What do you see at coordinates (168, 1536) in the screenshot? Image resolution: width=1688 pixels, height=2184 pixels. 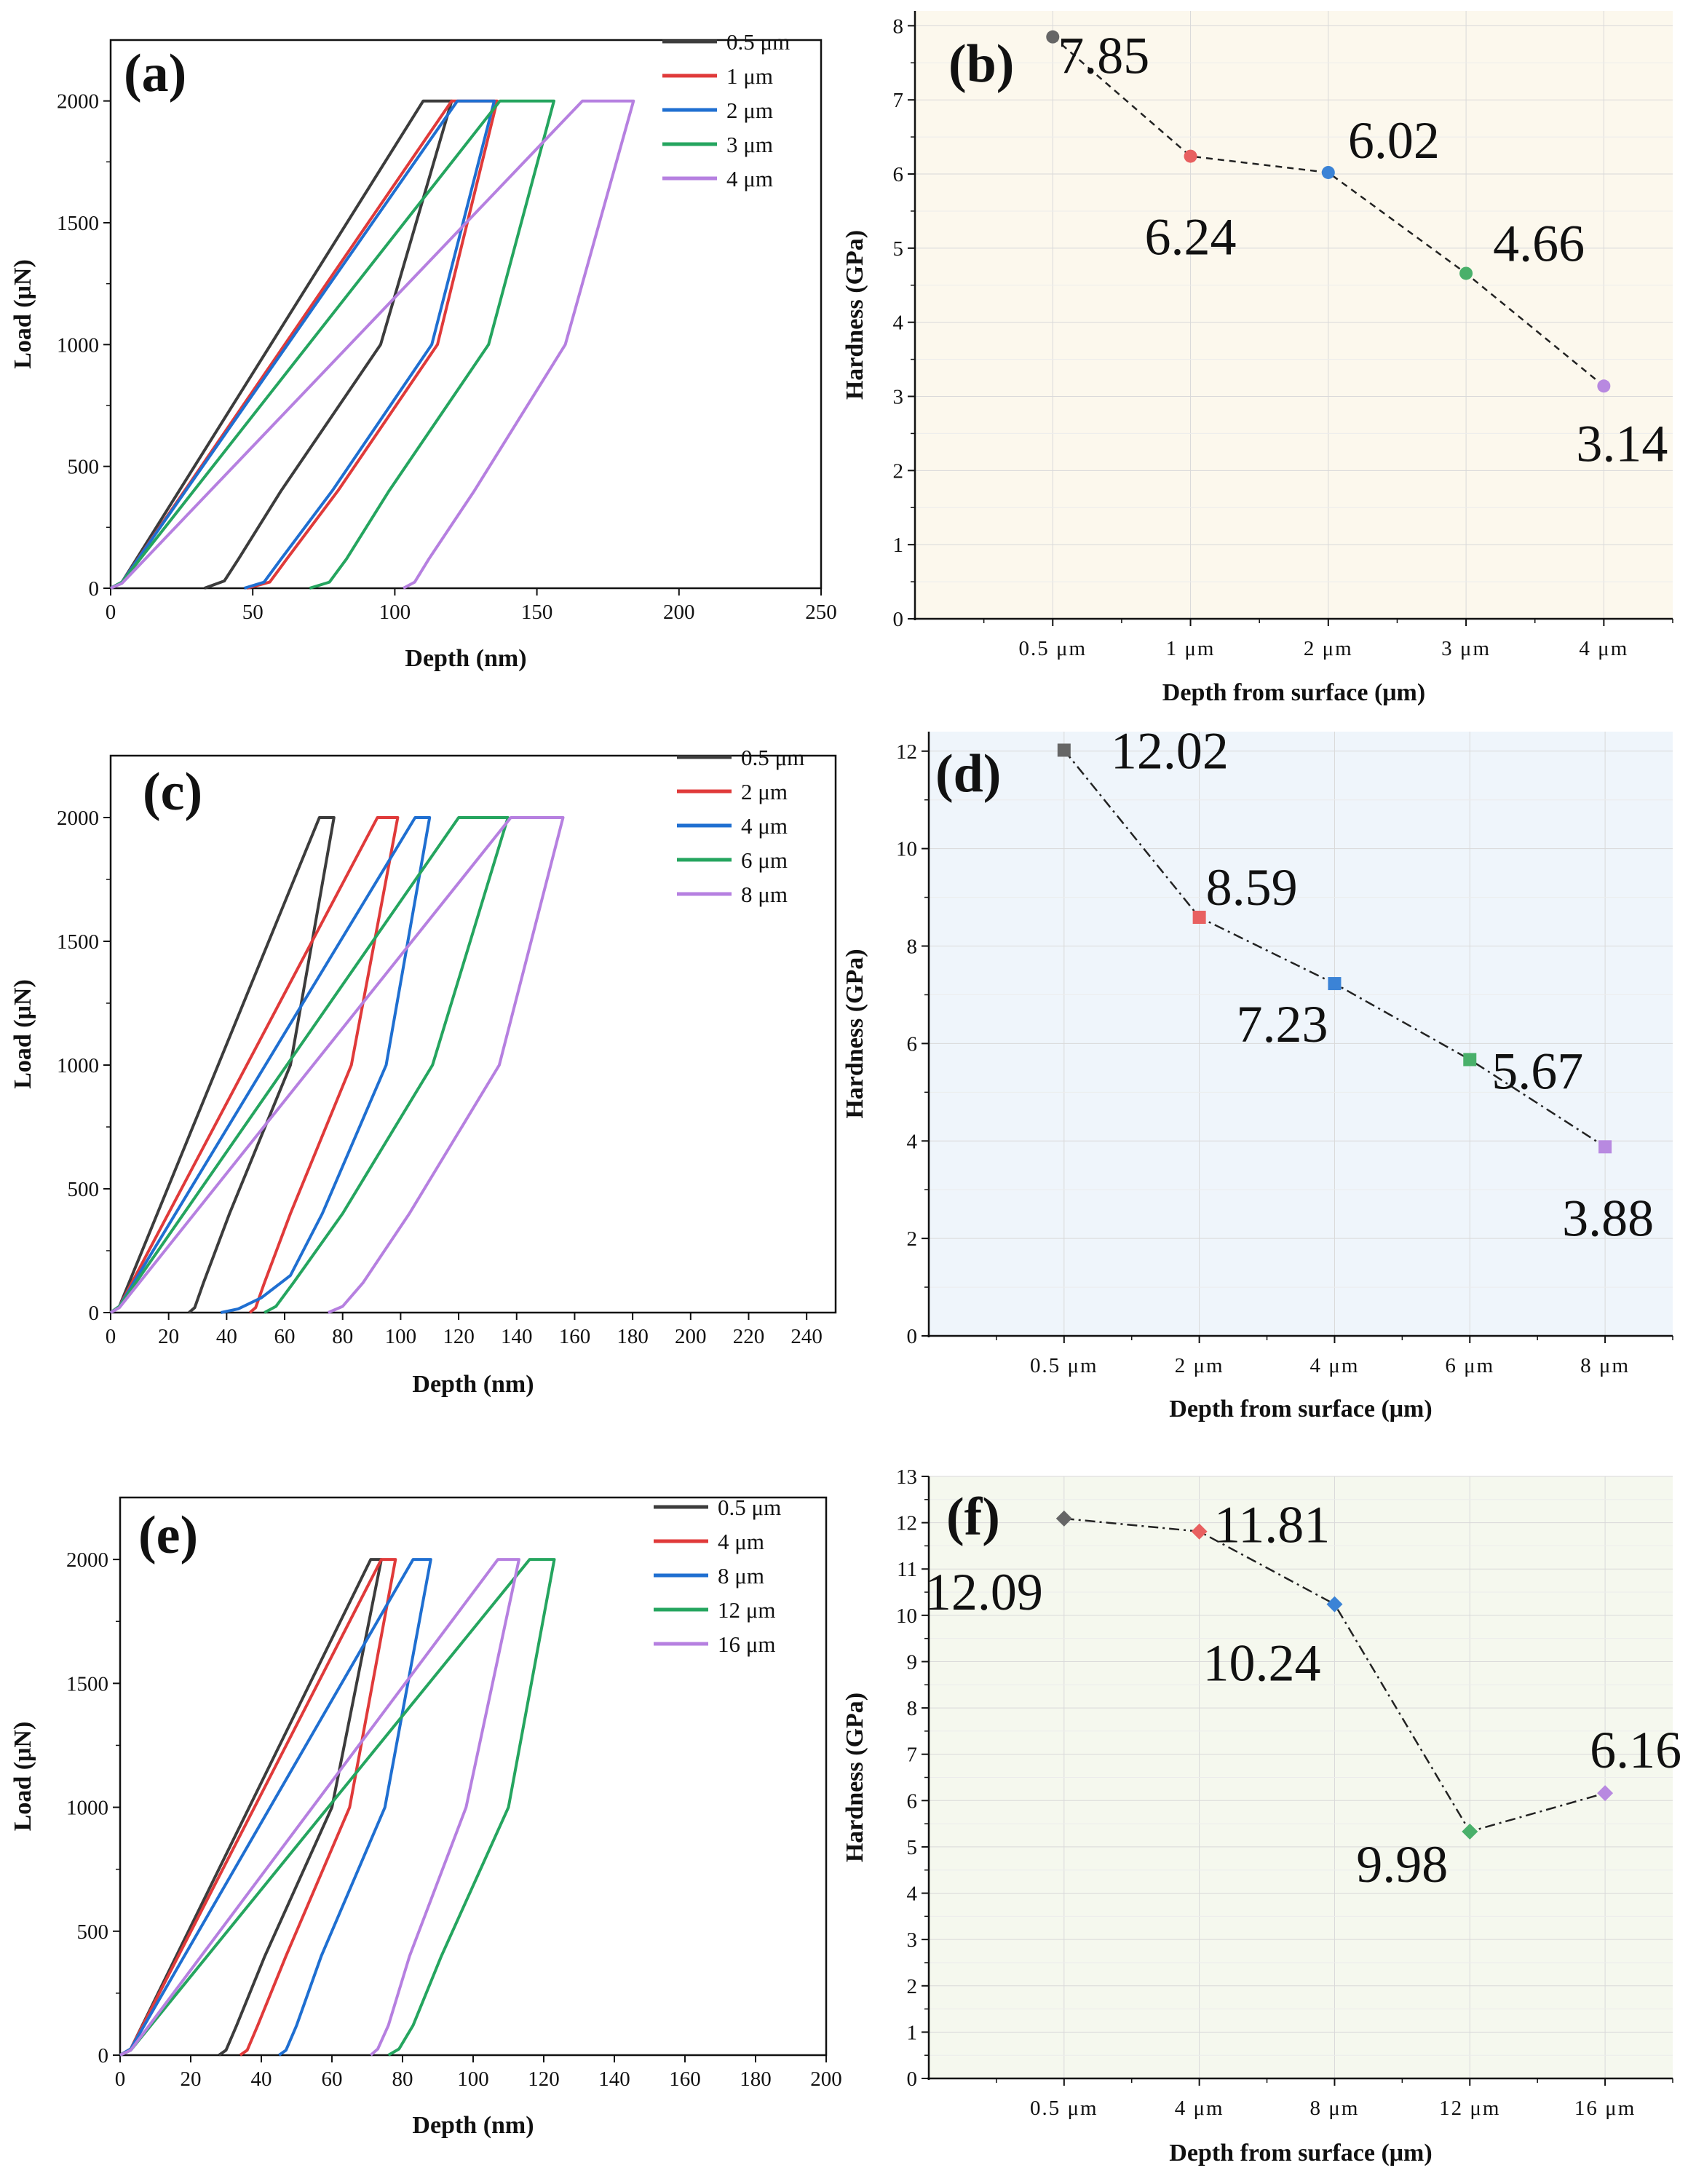 I see `panel-label: (e)` at bounding box center [168, 1536].